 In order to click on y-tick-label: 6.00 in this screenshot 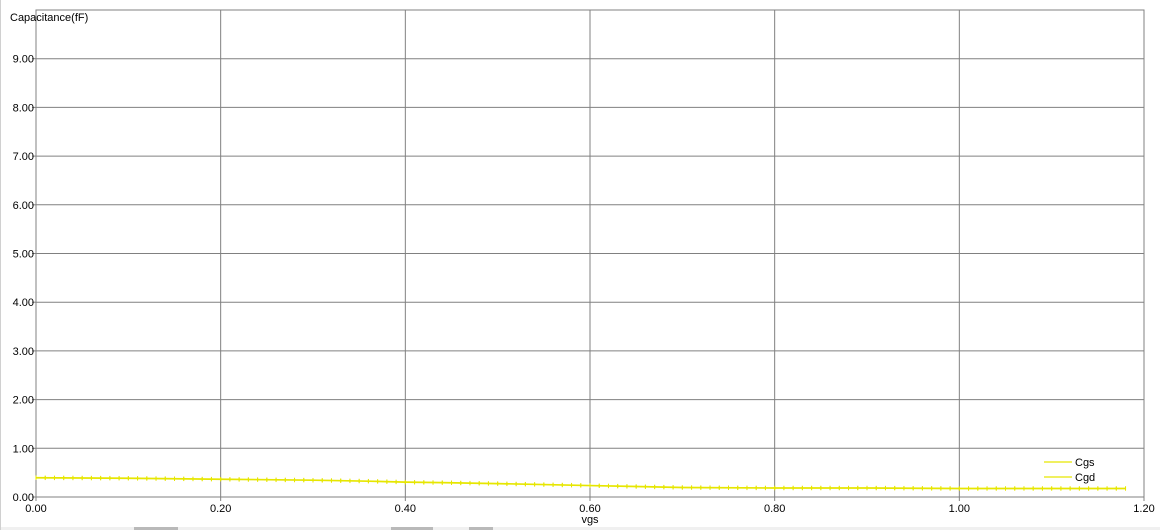, I will do `click(23, 206)`.